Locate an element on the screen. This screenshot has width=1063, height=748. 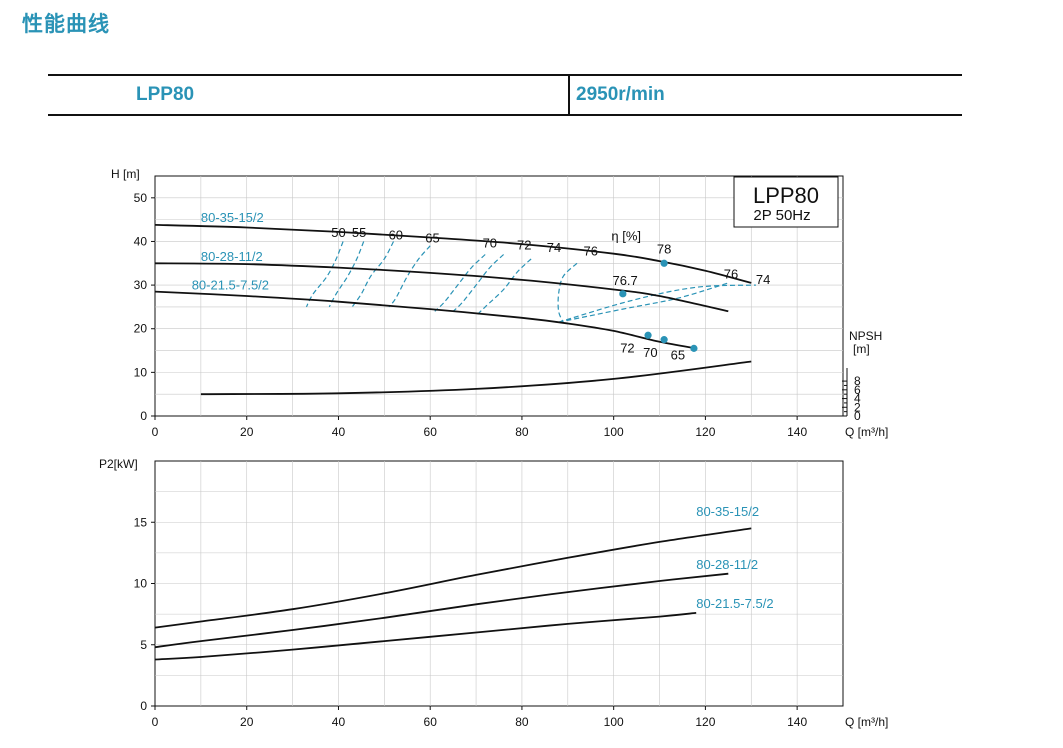
power-series-label-80-28-11/2: 80-28-11/2 is located at coordinates (727, 564).